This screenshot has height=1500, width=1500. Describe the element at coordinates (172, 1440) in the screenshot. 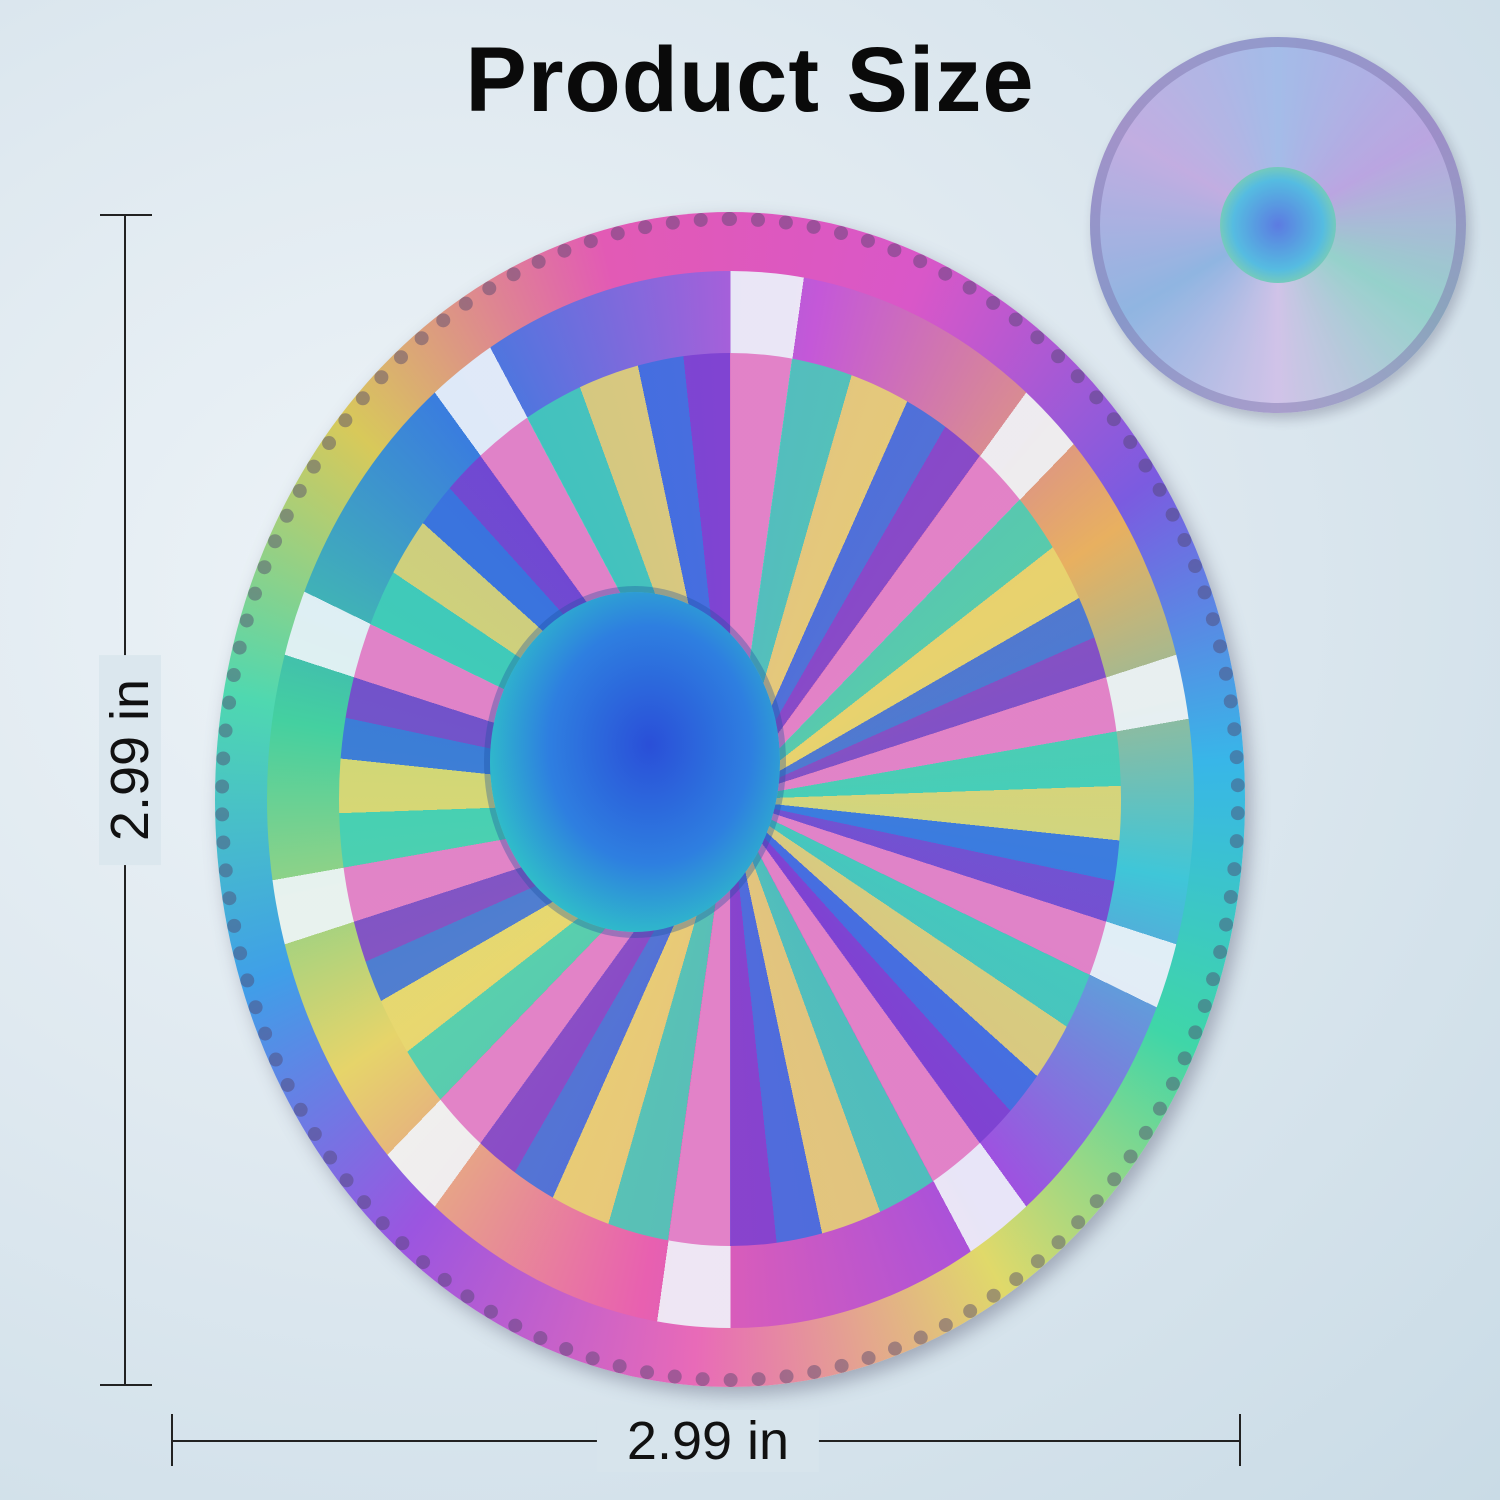

I see `width-dimension-cap-left` at that location.